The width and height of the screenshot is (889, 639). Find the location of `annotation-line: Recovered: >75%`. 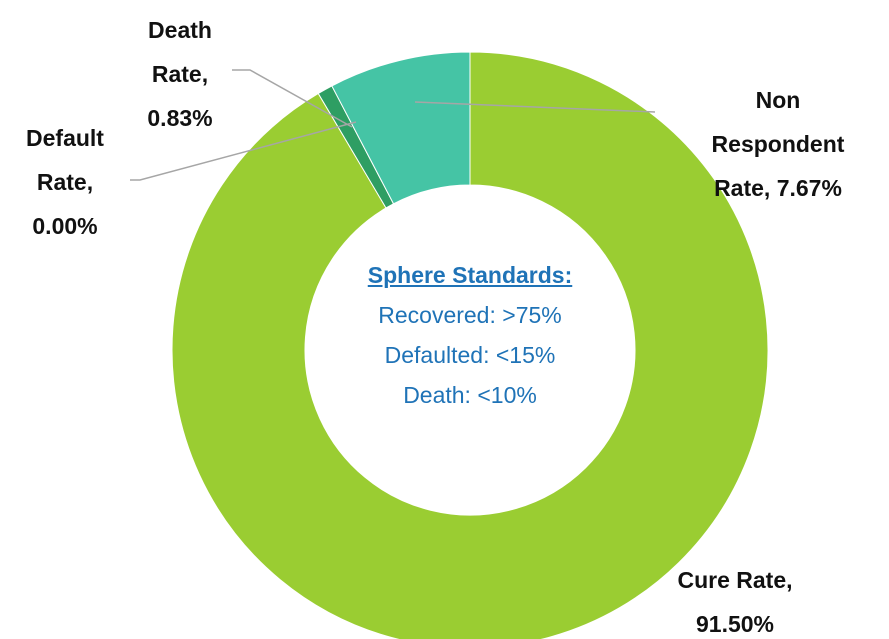

annotation-line: Recovered: >75% is located at coordinates (470, 315).